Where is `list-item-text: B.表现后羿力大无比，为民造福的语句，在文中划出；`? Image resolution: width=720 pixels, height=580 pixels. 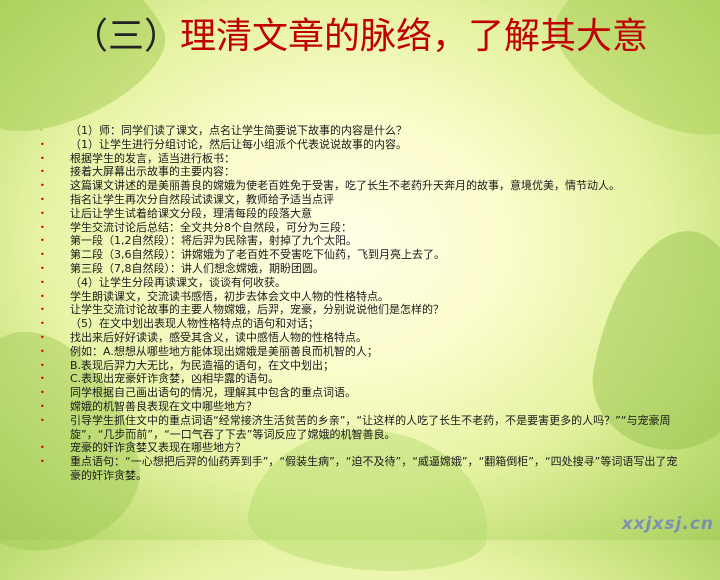 list-item-text: B.表现后羿力大无比，为民造福的语句，在文中划出； is located at coordinates (202, 365).